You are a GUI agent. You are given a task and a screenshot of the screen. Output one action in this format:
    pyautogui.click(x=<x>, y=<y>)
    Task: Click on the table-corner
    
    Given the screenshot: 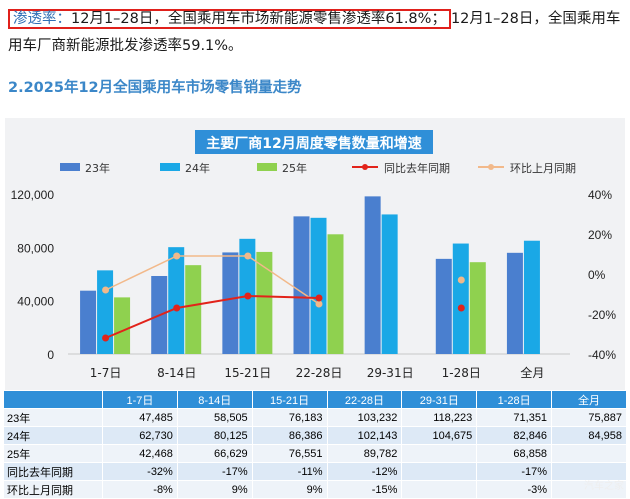 What is the action you would take?
    pyautogui.click(x=53, y=399)
    